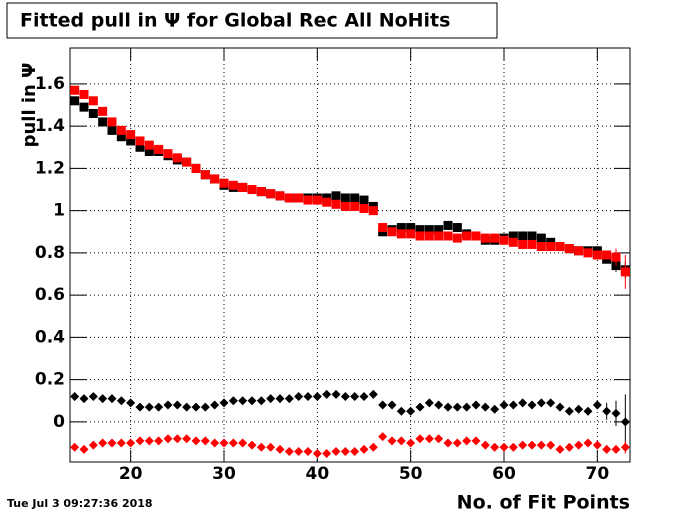 This screenshot has width=700, height=514. Describe the element at coordinates (50, 168) in the screenshot. I see `y-tick-label: 1.2` at that location.